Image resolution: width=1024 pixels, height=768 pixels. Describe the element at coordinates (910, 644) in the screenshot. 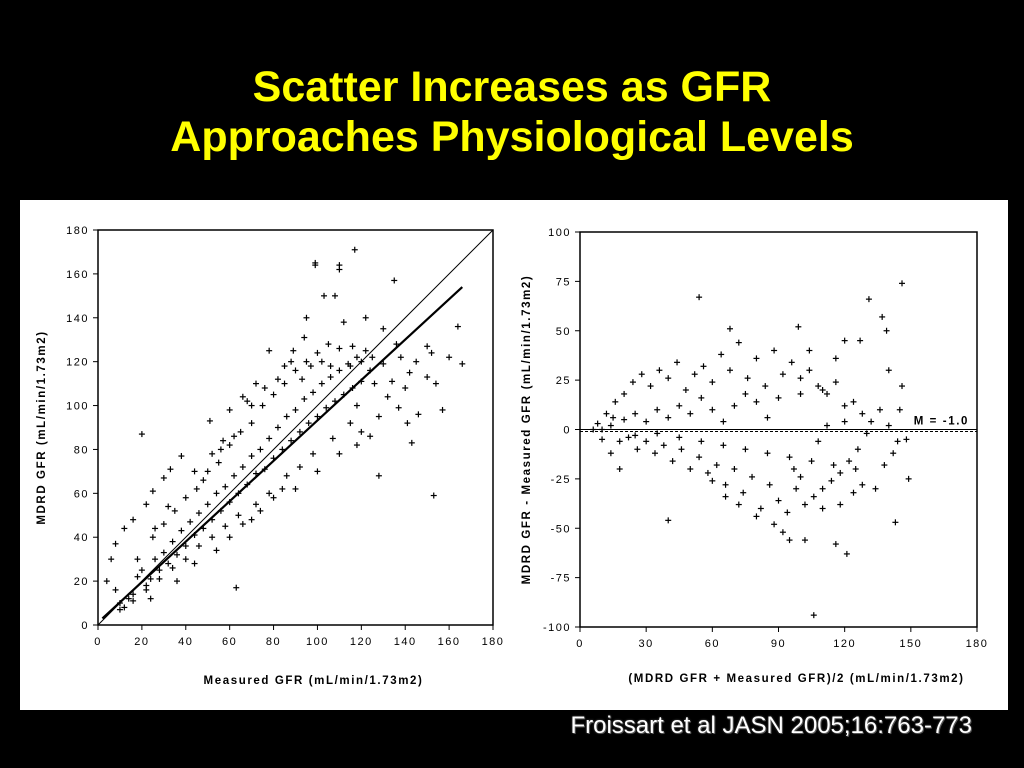

I see `x-tick-label: 150` at that location.